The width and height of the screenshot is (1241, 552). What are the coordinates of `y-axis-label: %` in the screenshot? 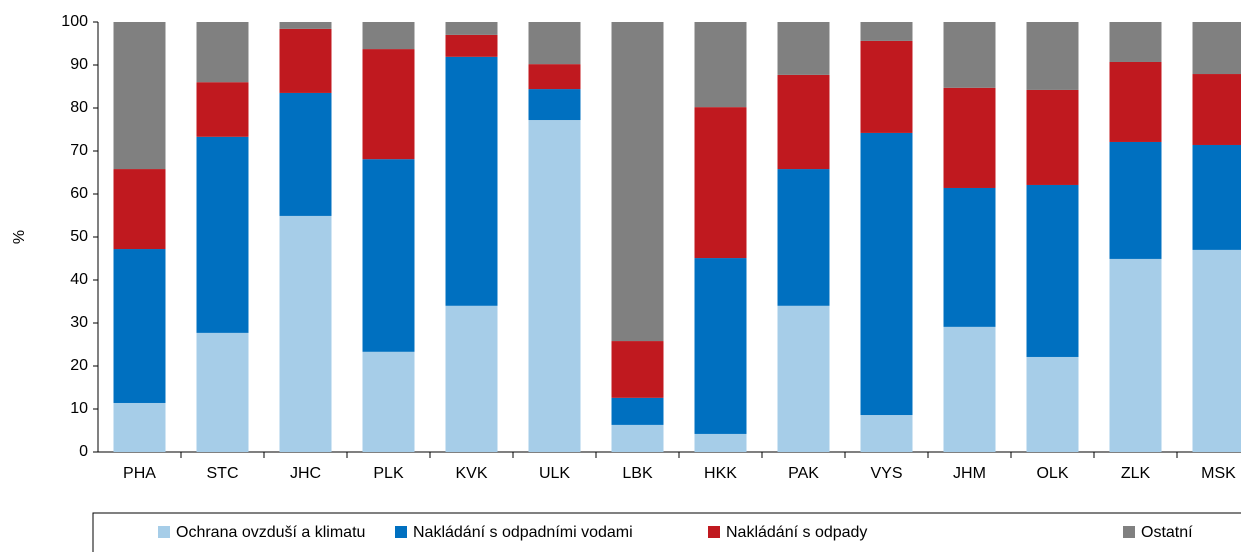 It's located at (19, 237).